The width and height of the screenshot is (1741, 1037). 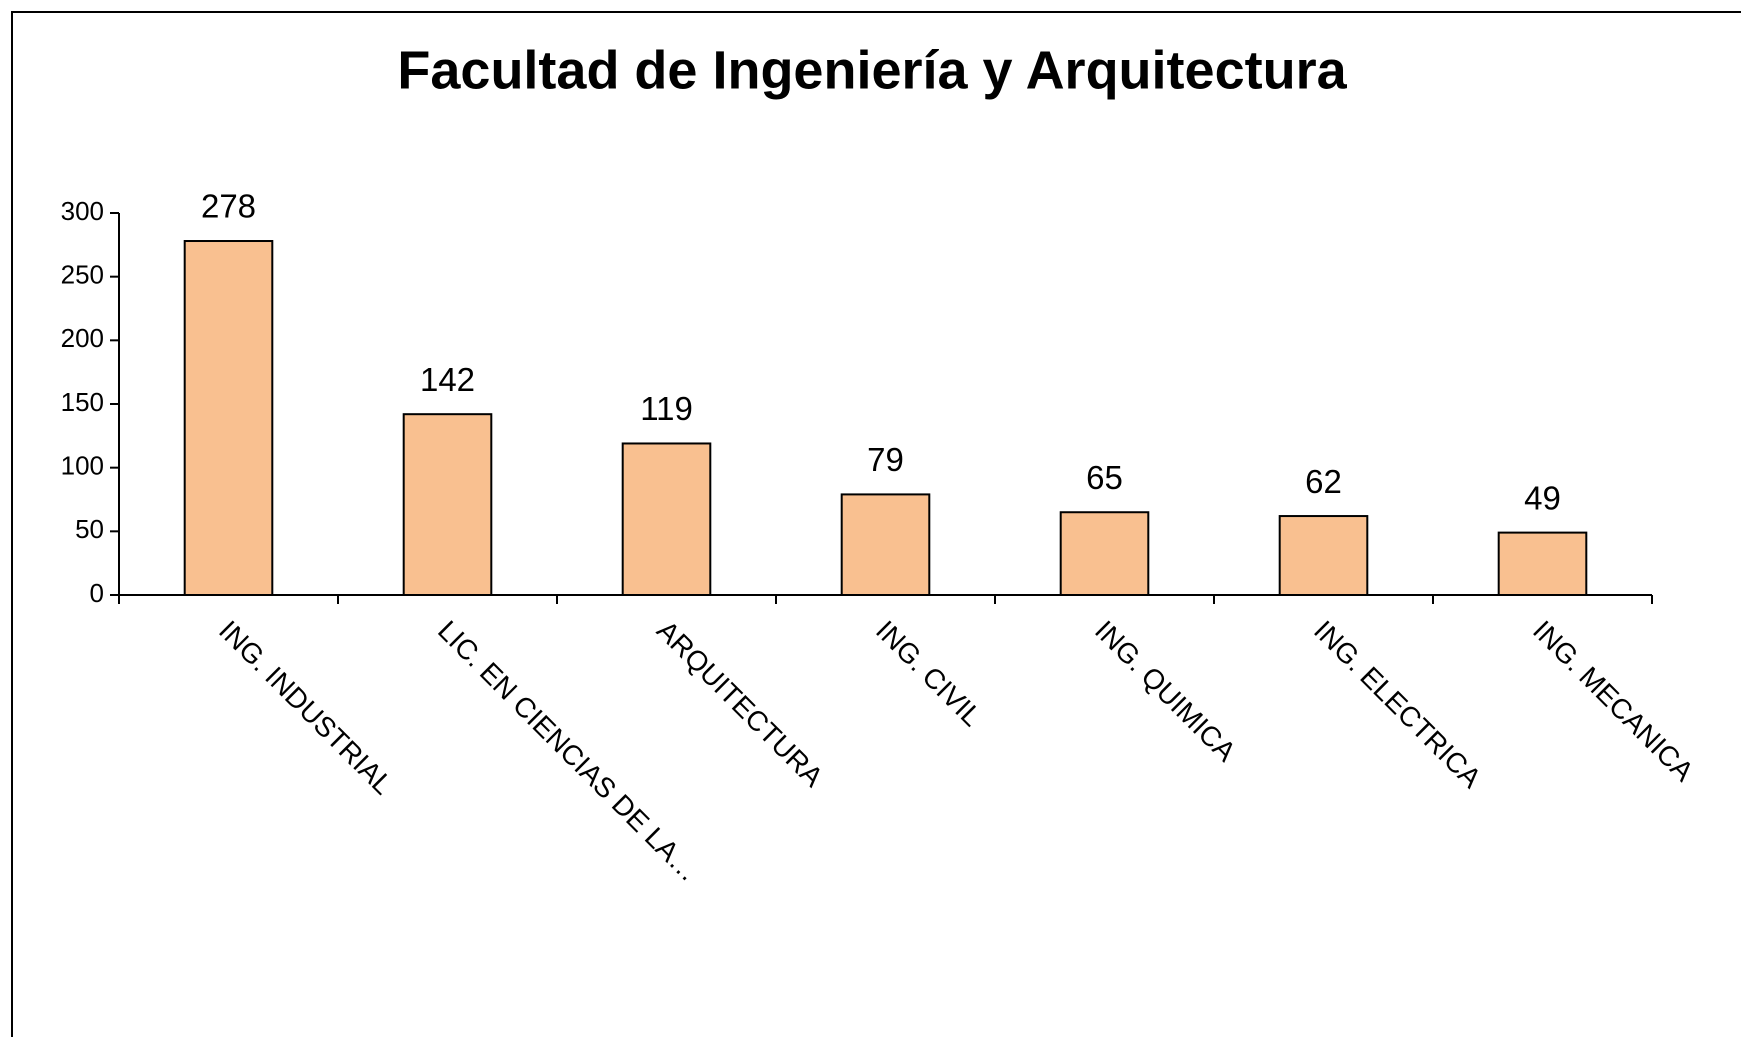 I want to click on value-label: 278, so click(x=228, y=206).